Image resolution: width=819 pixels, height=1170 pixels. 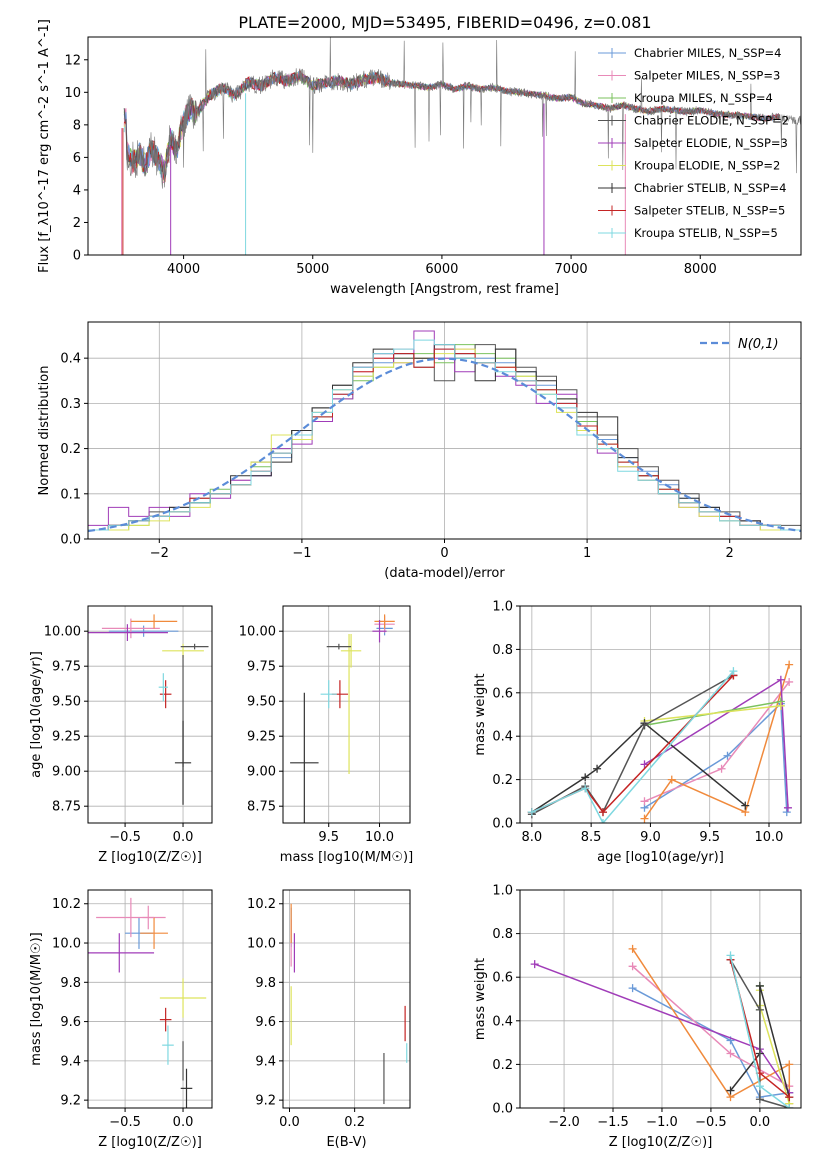 What do you see at coordinates (346, 857) in the screenshot?
I see `x-axis-label: mass [log10(M/M☉)]` at bounding box center [346, 857].